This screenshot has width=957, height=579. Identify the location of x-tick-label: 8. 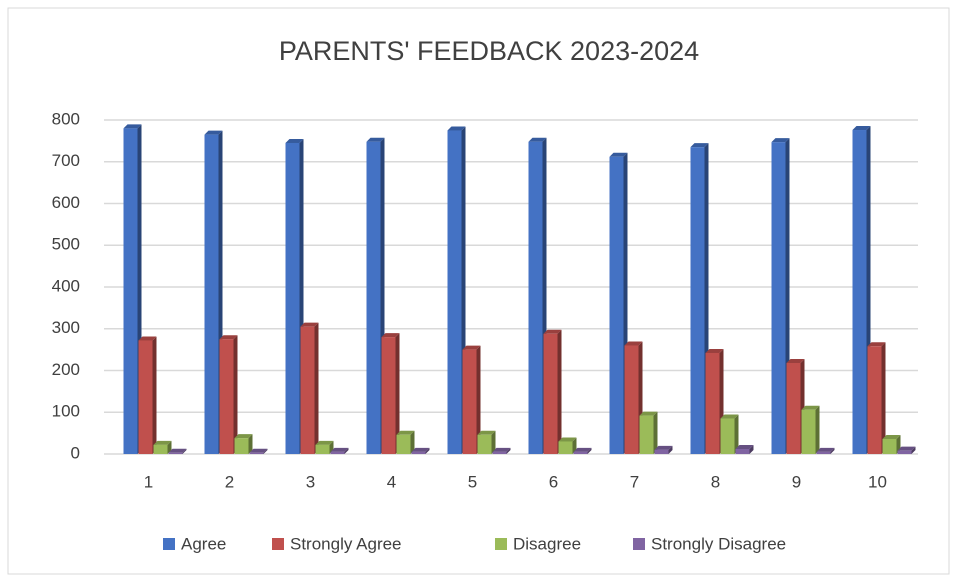
(715, 481).